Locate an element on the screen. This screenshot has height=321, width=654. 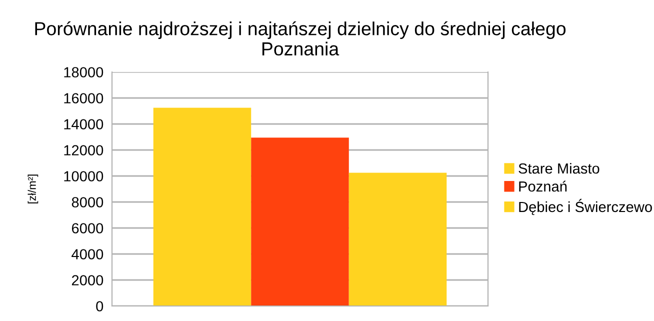
legend-label: Stare Miasto is located at coordinates (559, 168).